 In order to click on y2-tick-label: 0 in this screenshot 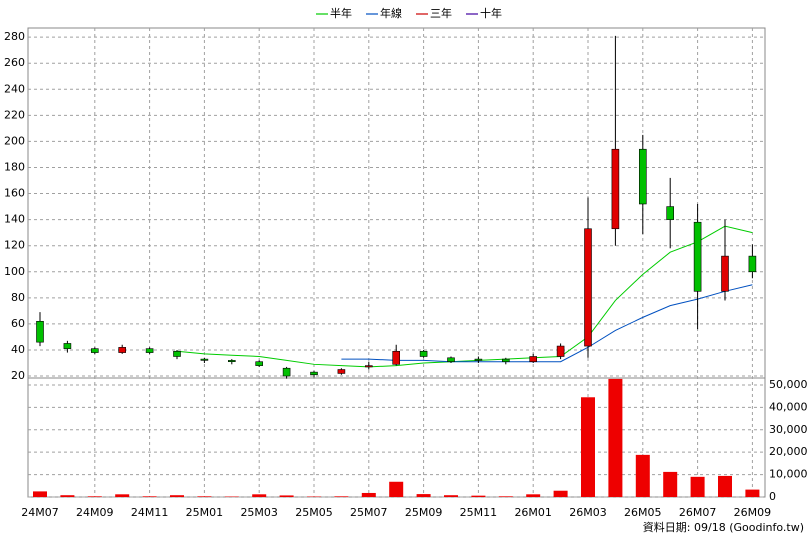, I will do `click(772, 496)`.